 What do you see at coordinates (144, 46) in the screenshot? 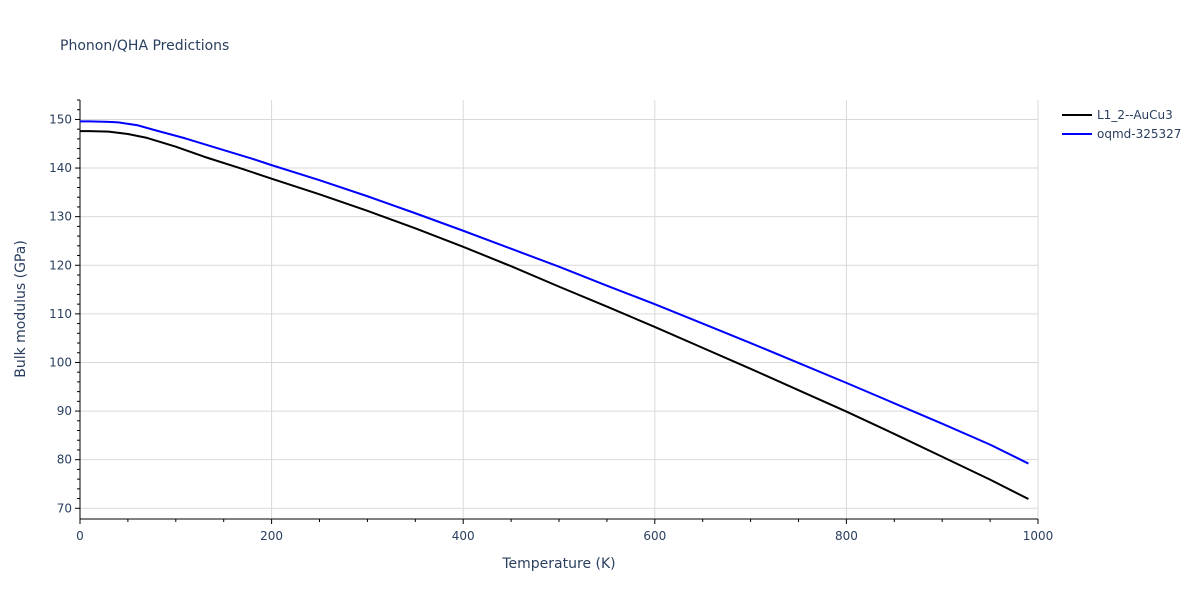
I see `chart-title: Phonon/QHA Predictions` at bounding box center [144, 46].